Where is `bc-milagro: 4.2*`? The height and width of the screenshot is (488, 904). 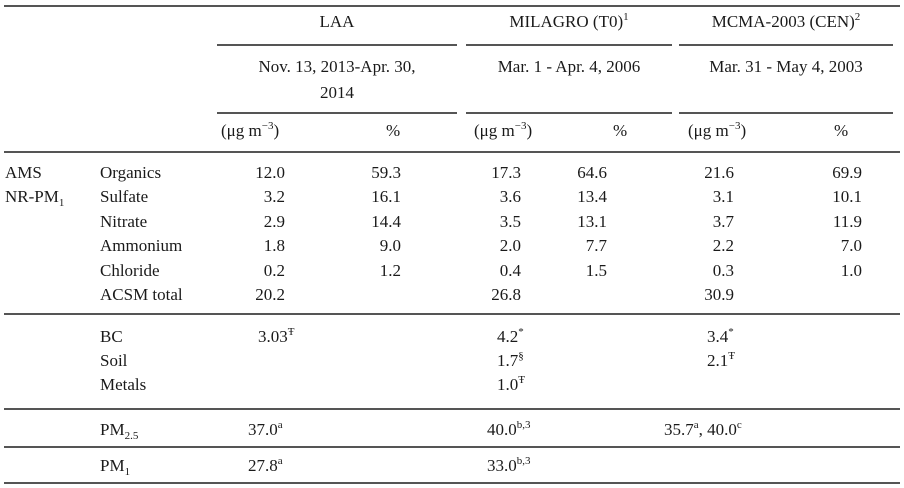 bc-milagro: 4.2* is located at coordinates (510, 336).